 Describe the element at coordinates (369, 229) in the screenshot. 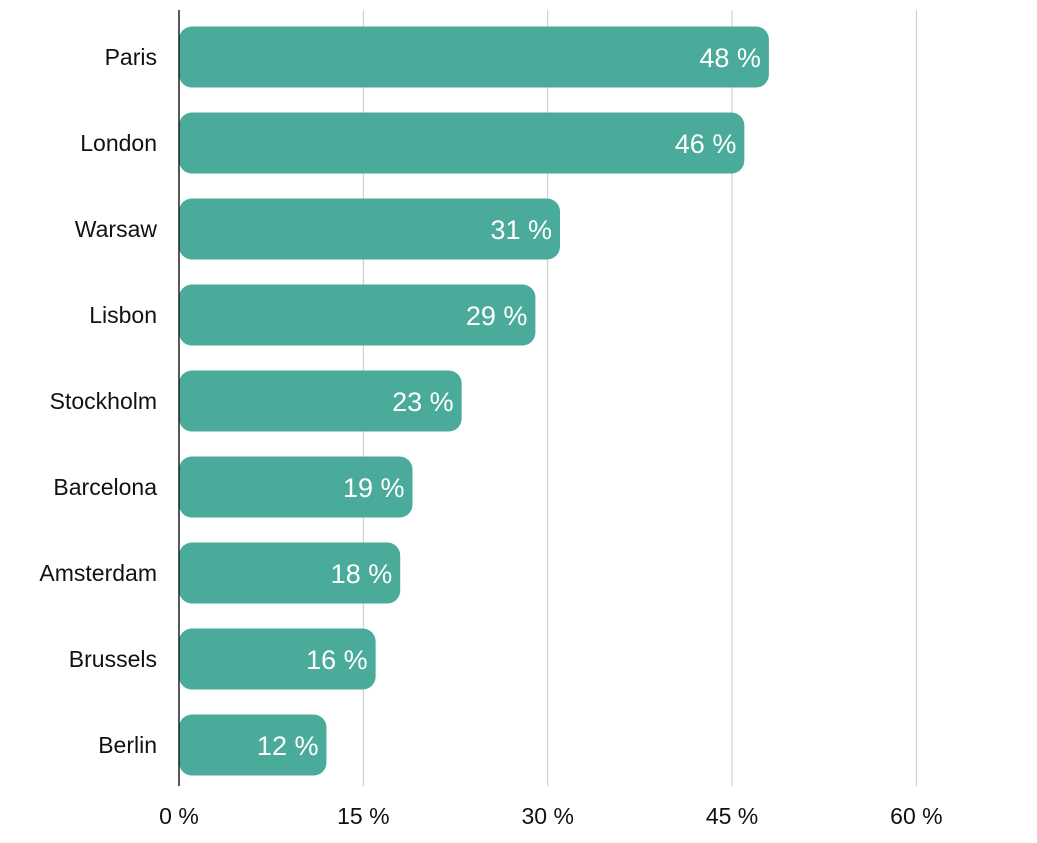

I see `bar-warsaw` at that location.